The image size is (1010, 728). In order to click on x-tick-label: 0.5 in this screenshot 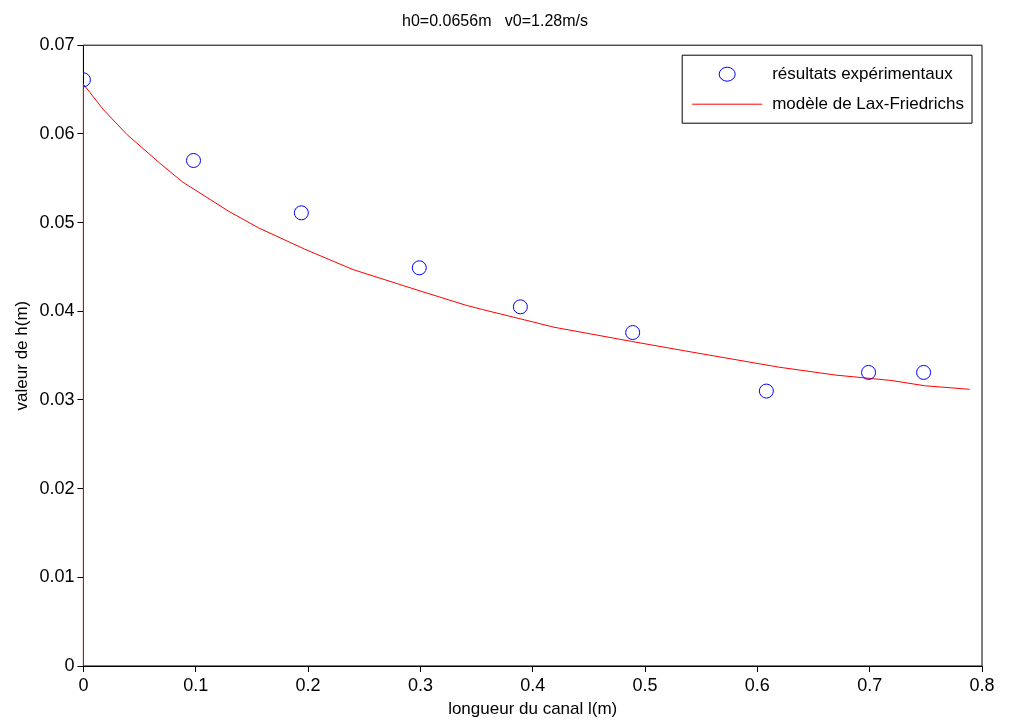, I will do `click(645, 684)`.